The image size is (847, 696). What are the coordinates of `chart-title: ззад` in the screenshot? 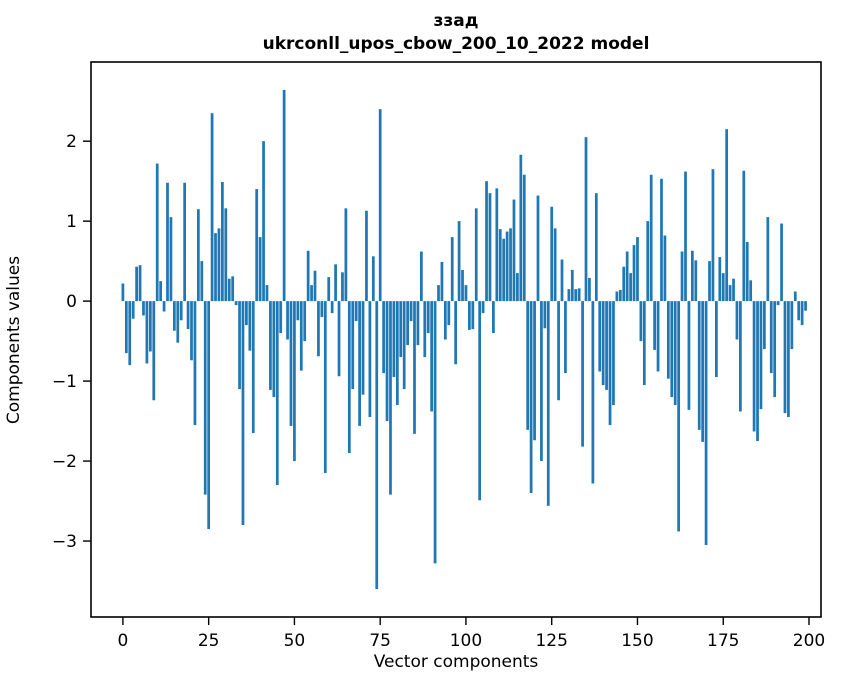 It's located at (456, 21).